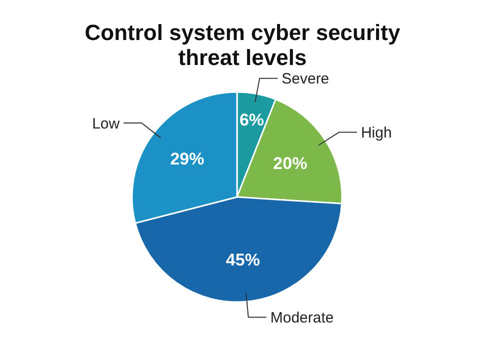 Image resolution: width=485 pixels, height=350 pixels. What do you see at coordinates (243, 260) in the screenshot?
I see `data-label: 45%` at bounding box center [243, 260].